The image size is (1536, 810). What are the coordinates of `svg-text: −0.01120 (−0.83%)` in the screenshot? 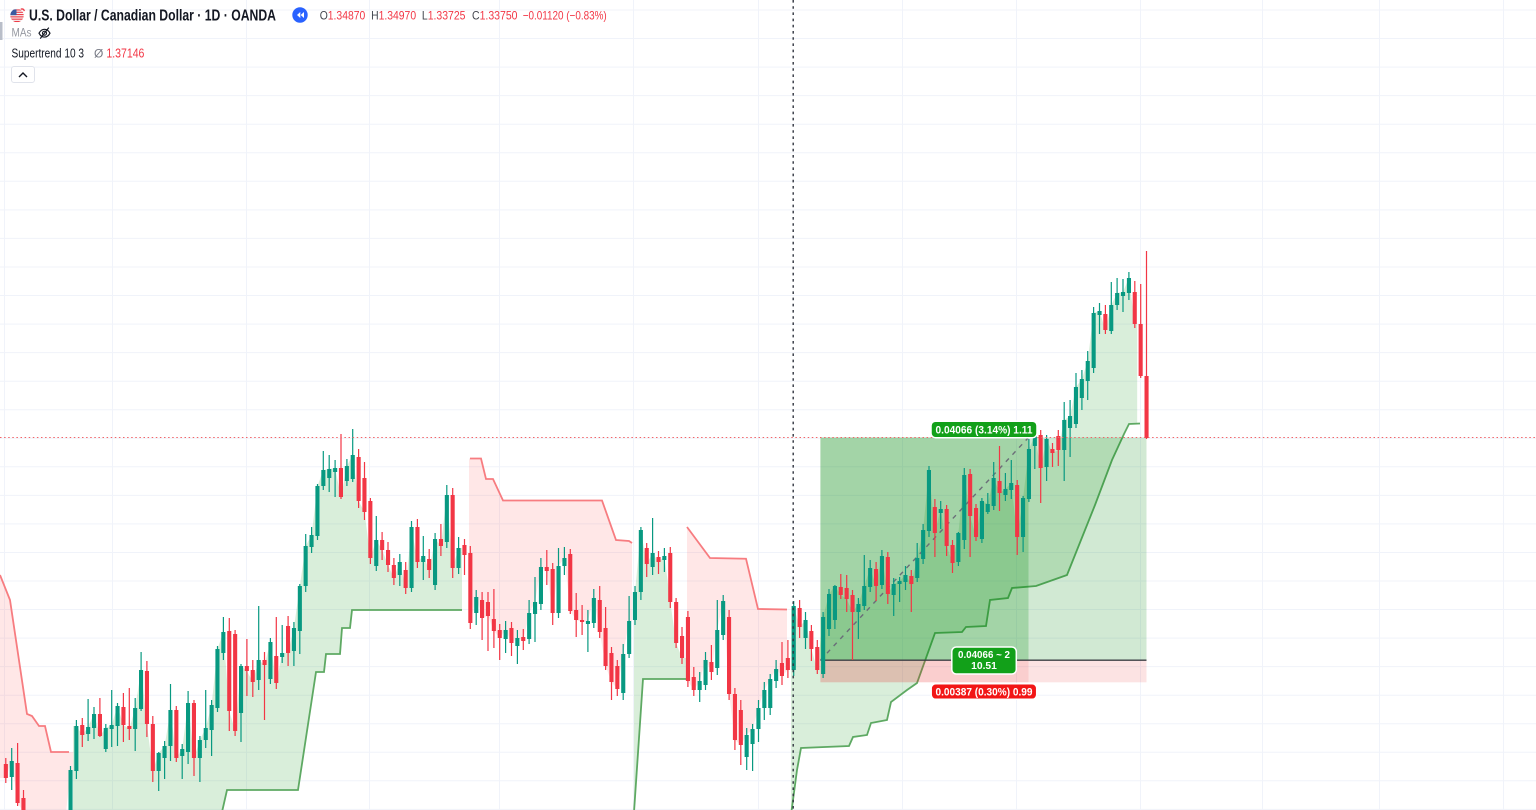 It's located at (565, 16).